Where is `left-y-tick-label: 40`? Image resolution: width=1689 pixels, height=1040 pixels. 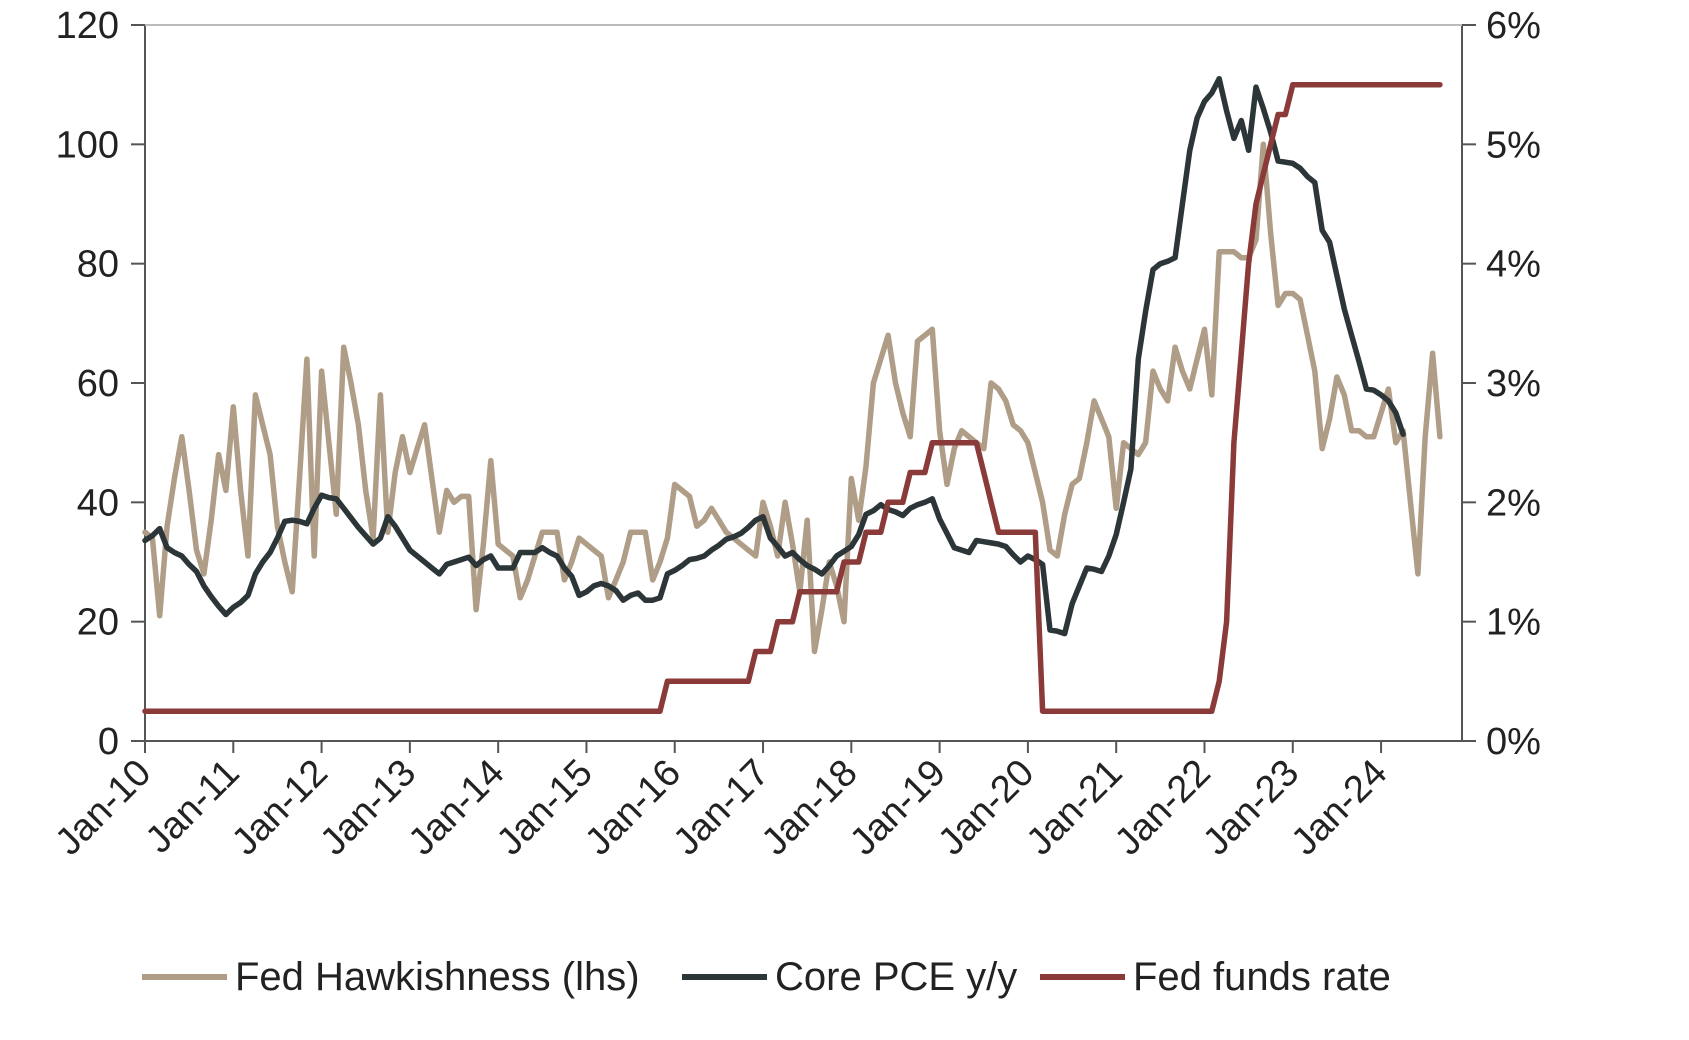 left-y-tick-label: 40 is located at coordinates (98, 503).